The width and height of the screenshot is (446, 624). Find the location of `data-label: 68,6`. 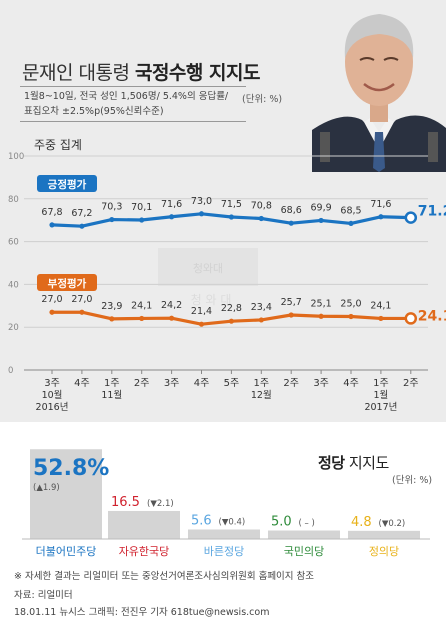

data-label: 68,6 is located at coordinates (291, 210).